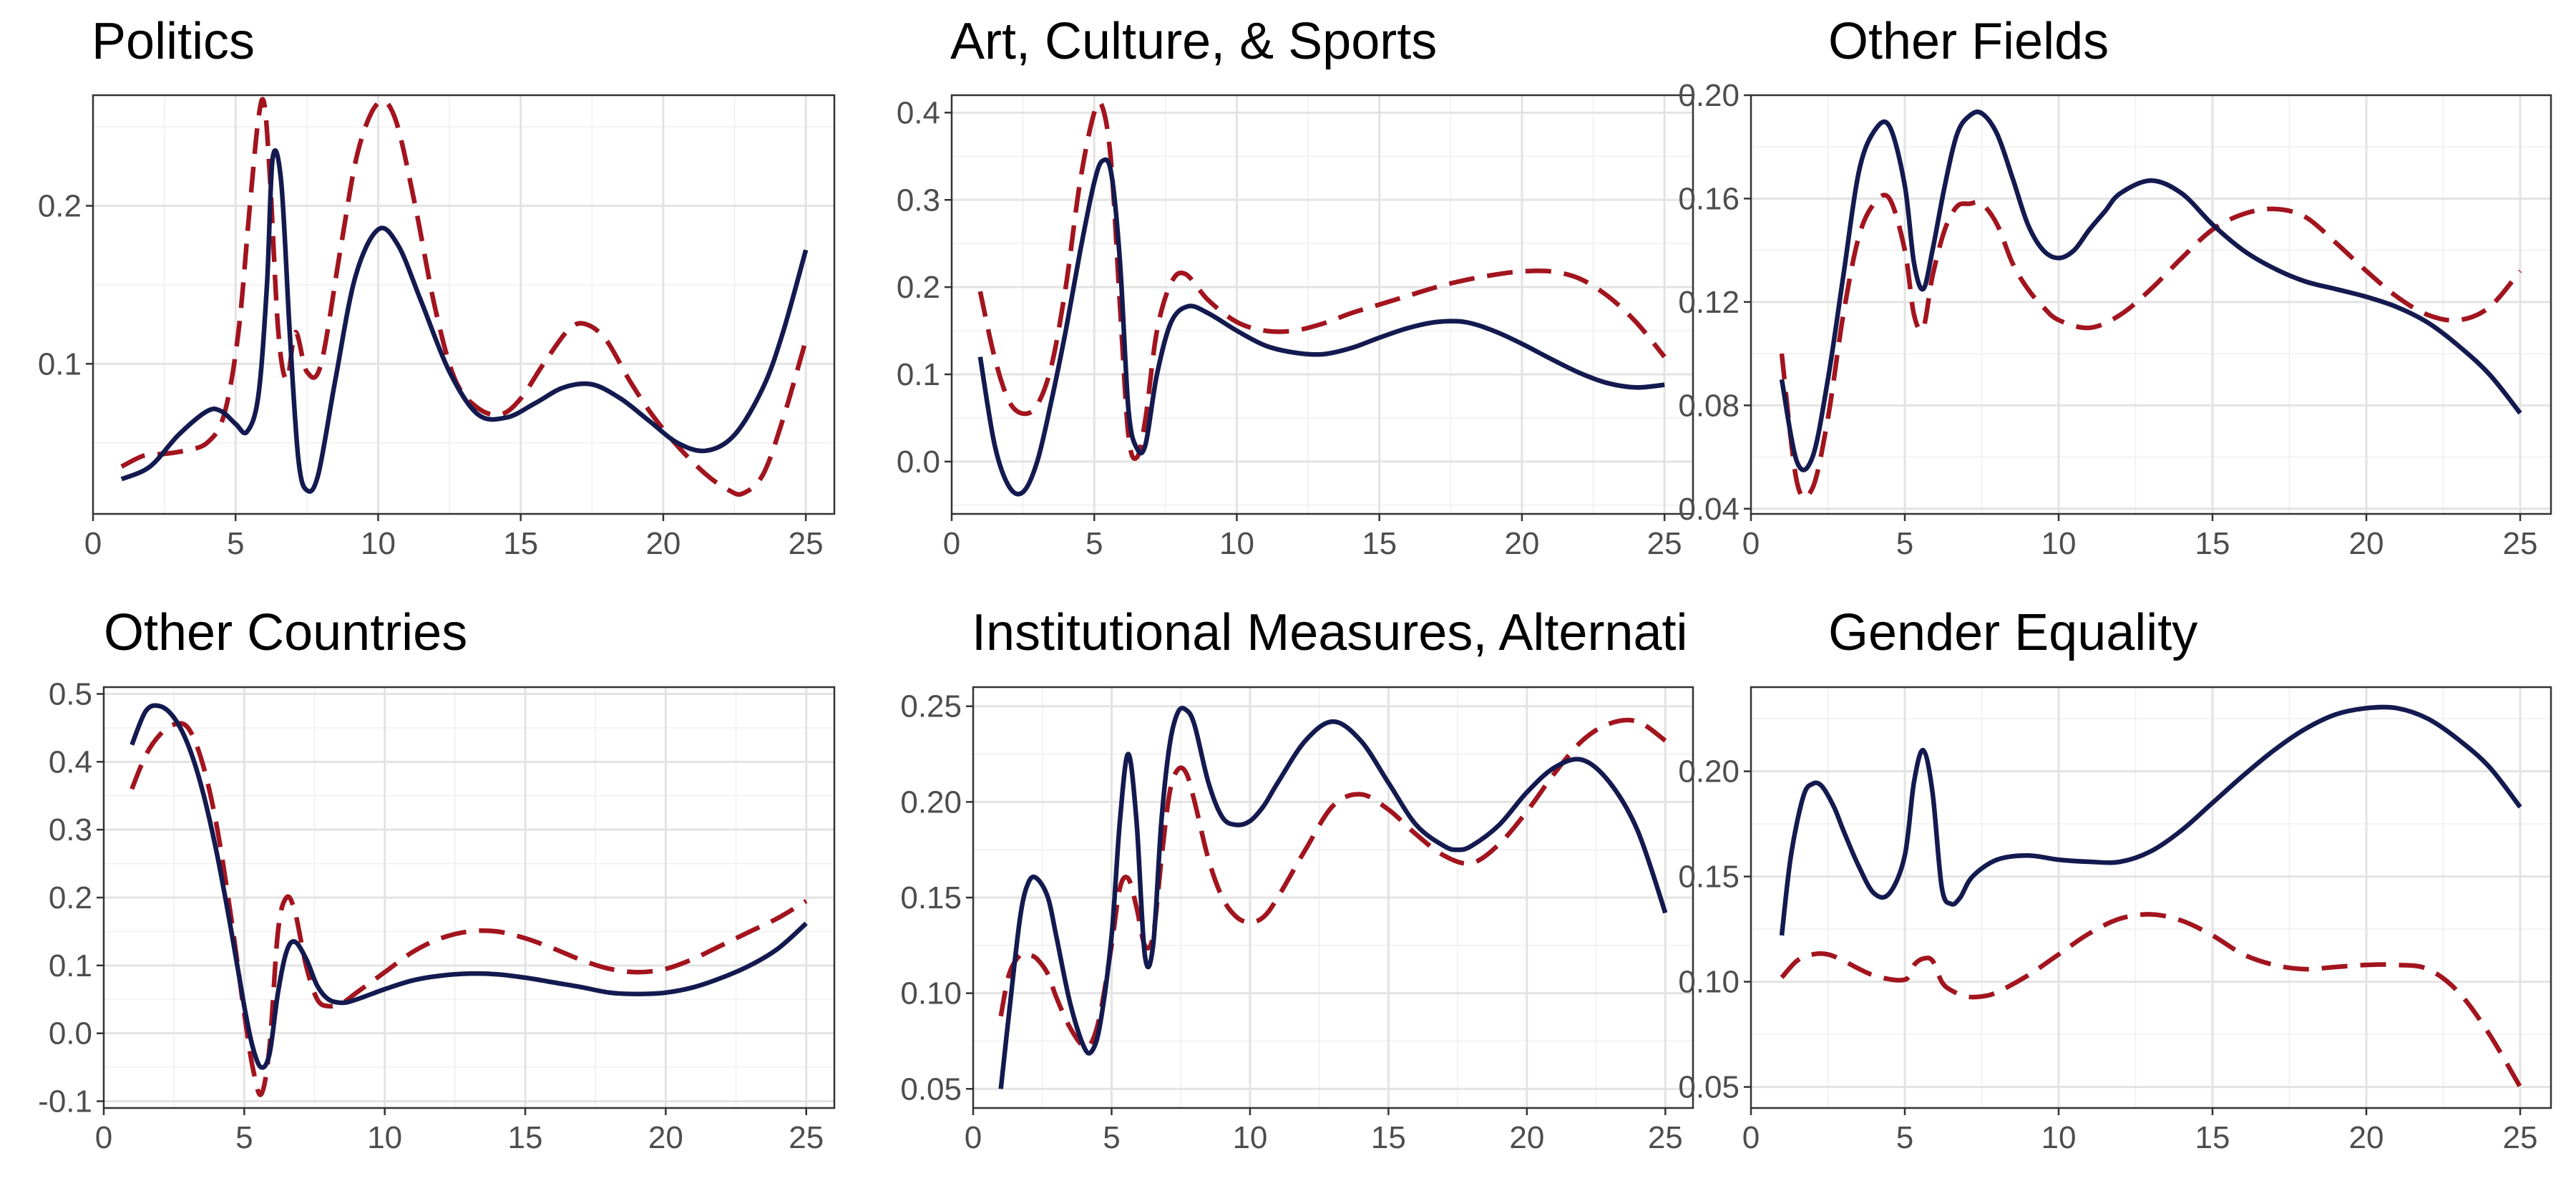 The width and height of the screenshot is (2576, 1181). I want to click on y-tick-label: 0.12, so click(1709, 302).